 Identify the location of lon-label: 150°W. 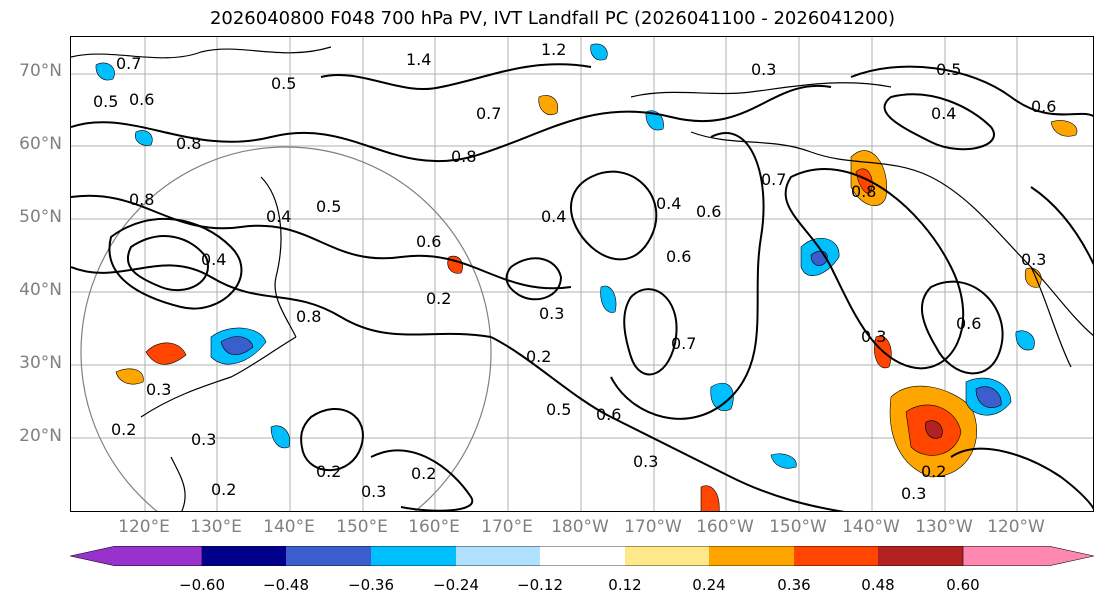
(798, 527).